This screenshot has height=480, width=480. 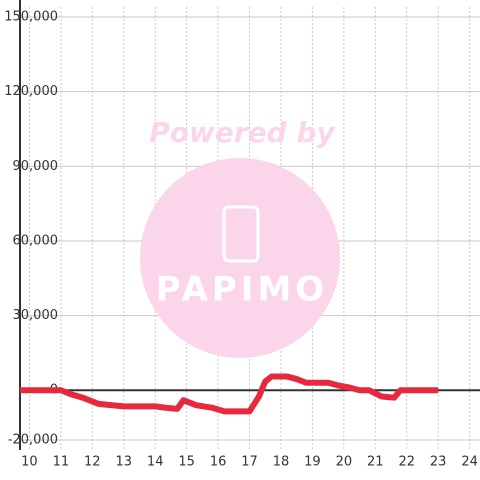 I want to click on y-tick-label: 60,000, so click(x=36, y=240).